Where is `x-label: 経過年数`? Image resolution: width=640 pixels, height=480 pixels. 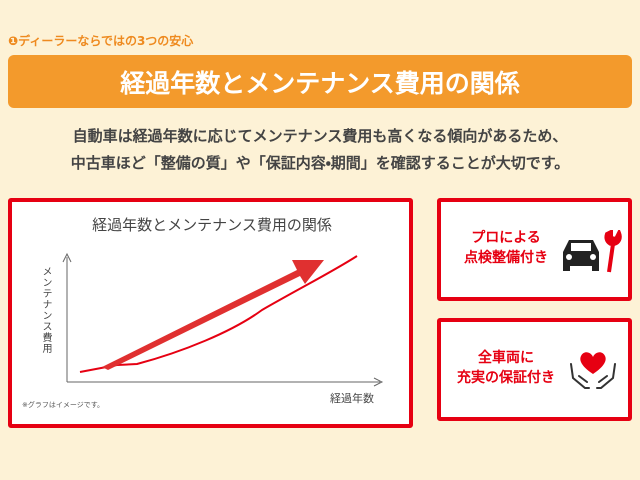
x-label: 経過年数 is located at coordinates (352, 398).